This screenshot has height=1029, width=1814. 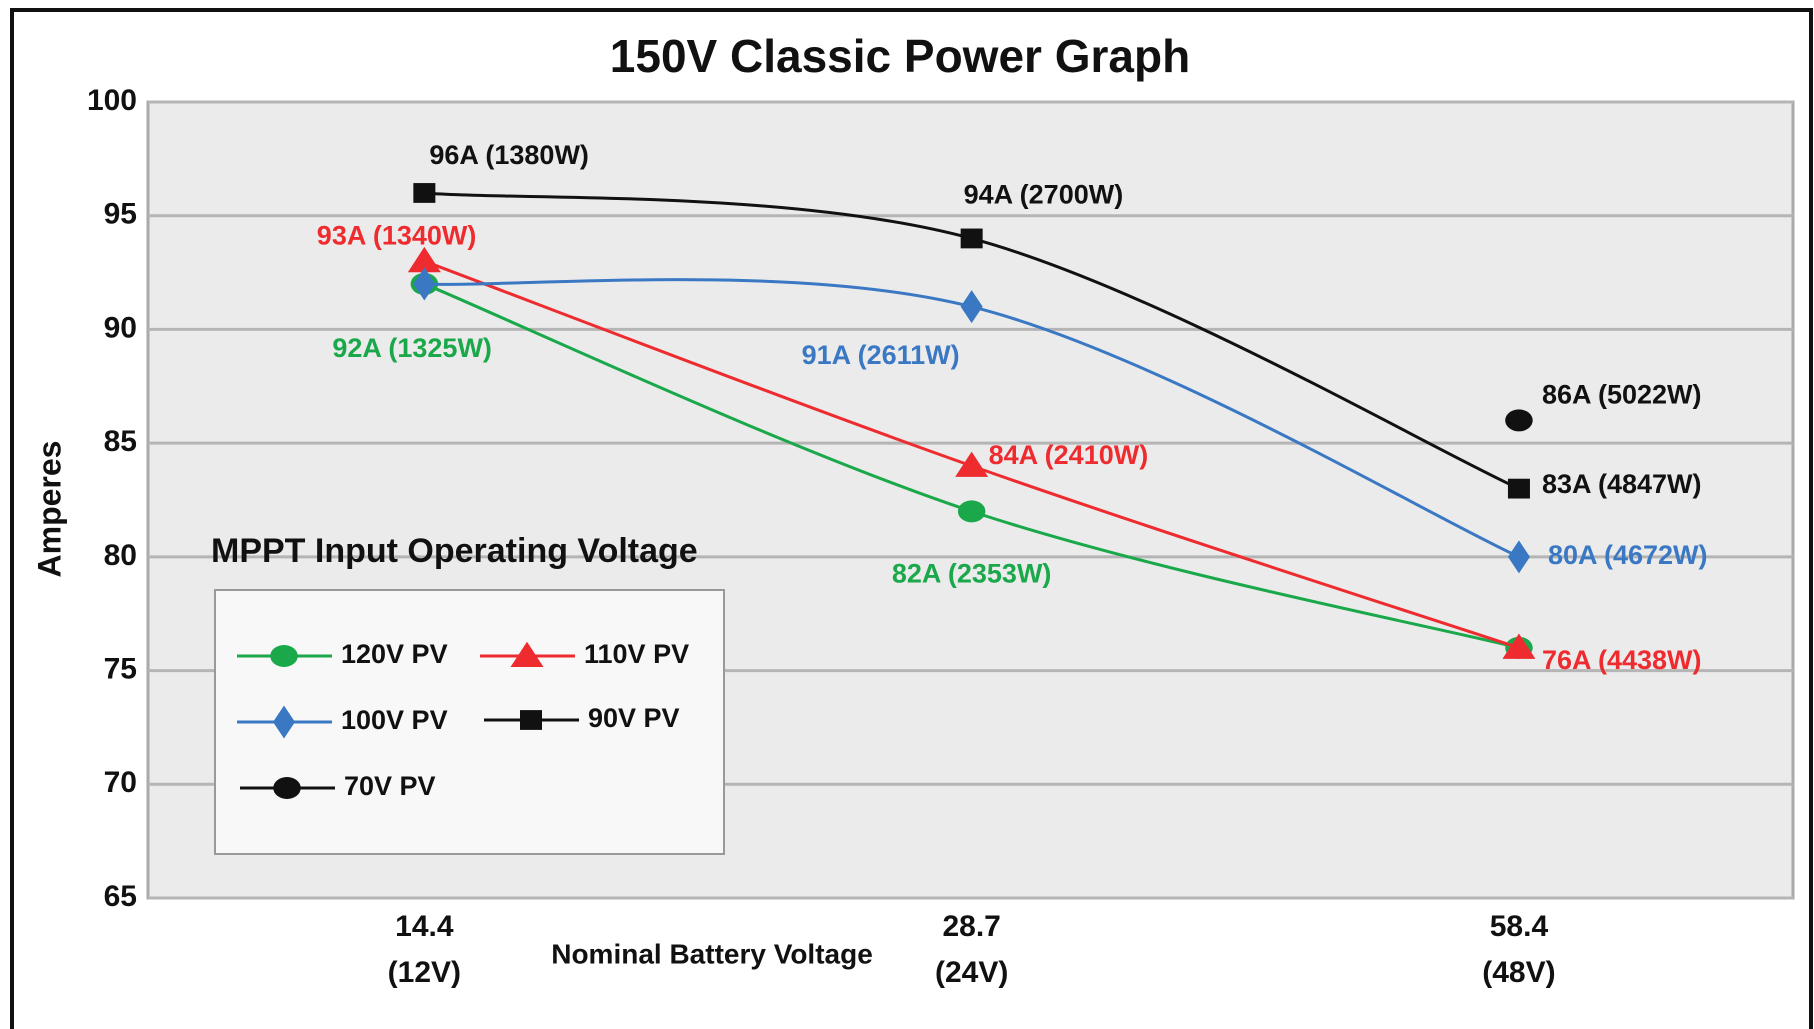 What do you see at coordinates (900, 56) in the screenshot?
I see `chart-title: 150V Classic Power Graph` at bounding box center [900, 56].